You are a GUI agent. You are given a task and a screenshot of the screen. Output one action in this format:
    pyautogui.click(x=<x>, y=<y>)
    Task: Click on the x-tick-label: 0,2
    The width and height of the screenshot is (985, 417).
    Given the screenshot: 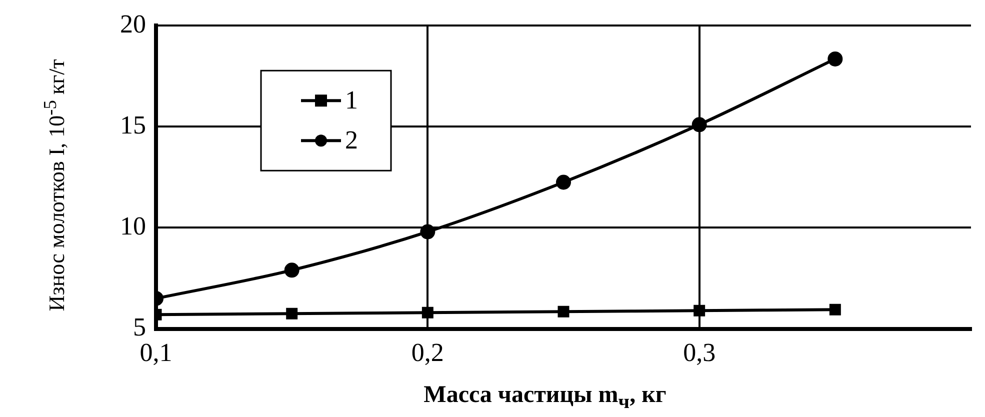 What is the action you would take?
    pyautogui.click(x=427, y=353)
    